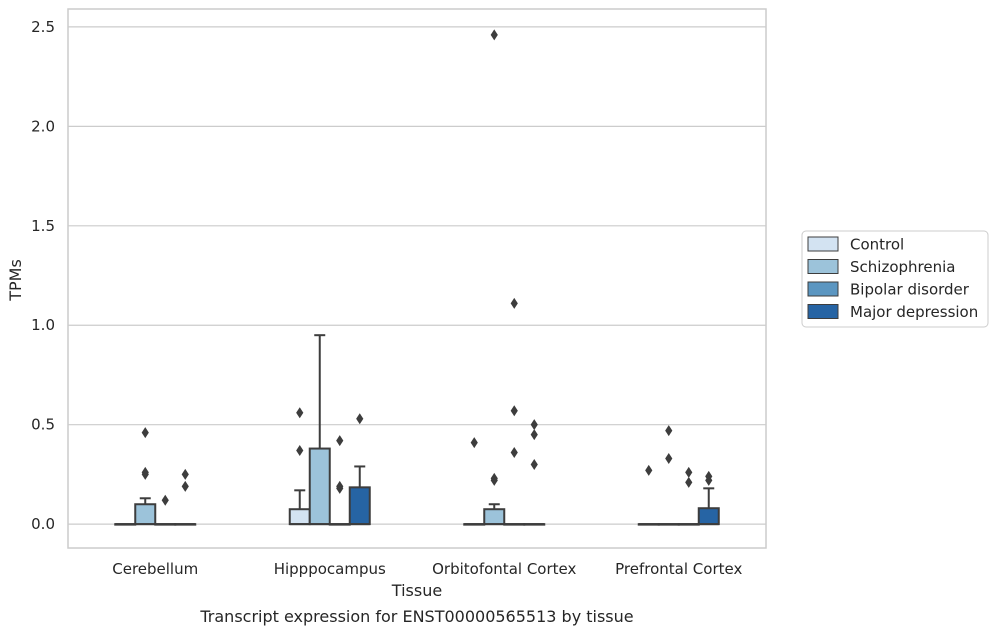 The image size is (997, 634). I want to click on legend-label: Bipolar disorder, so click(910, 290).